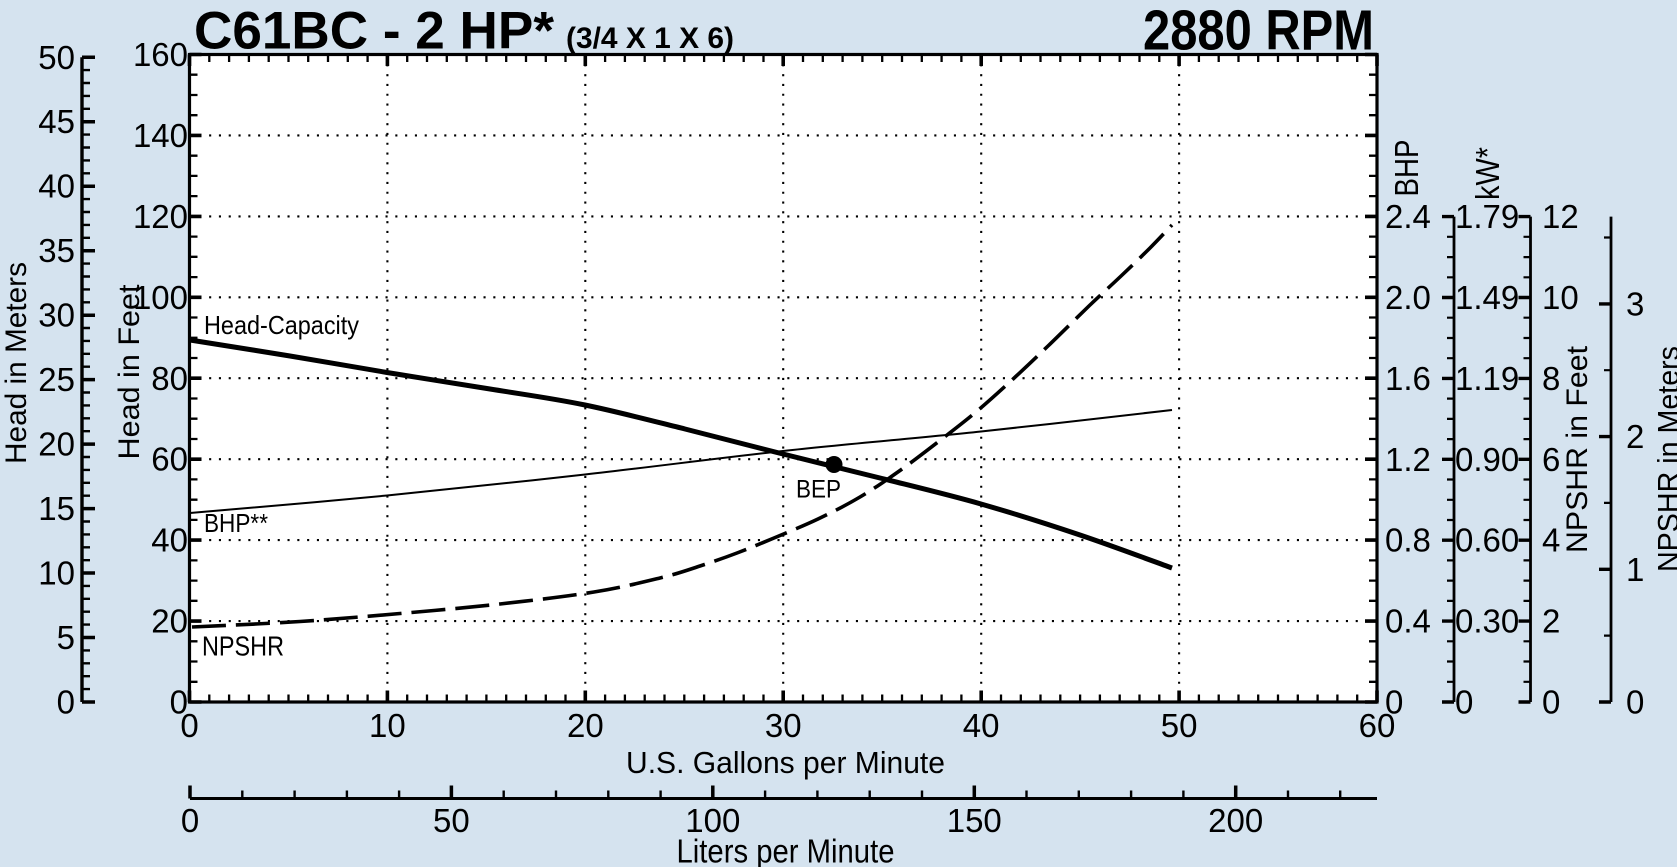 This screenshot has height=867, width=1677. What do you see at coordinates (1551, 540) in the screenshot?
I see `svg-text: 4` at bounding box center [1551, 540].